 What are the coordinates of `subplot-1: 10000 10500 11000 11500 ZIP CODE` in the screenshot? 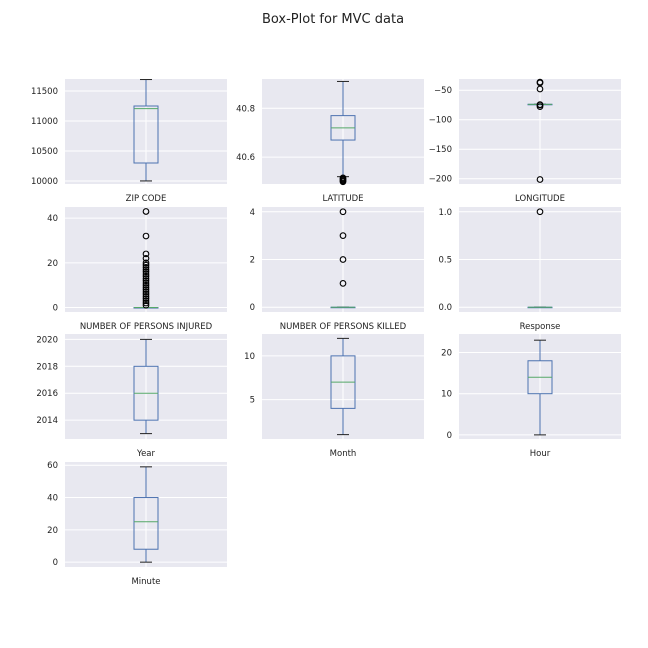 It's located at (129, 141).